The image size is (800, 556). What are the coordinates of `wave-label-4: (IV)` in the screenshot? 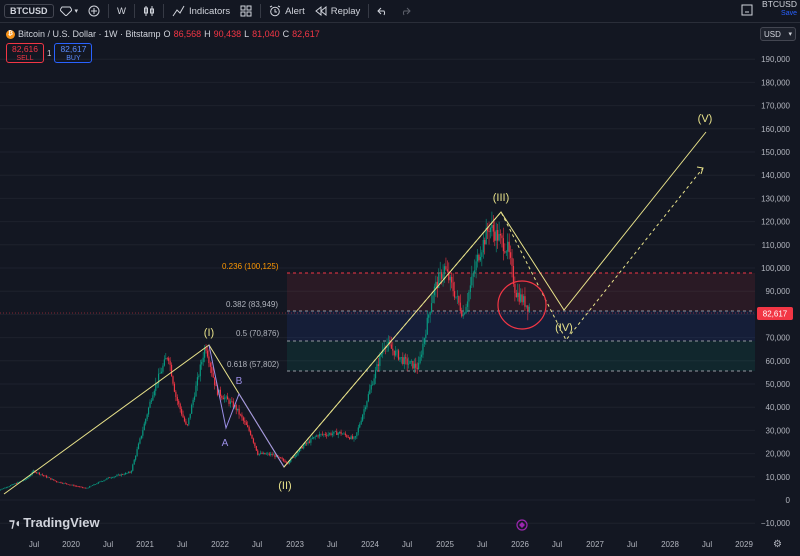 It's located at (564, 328).